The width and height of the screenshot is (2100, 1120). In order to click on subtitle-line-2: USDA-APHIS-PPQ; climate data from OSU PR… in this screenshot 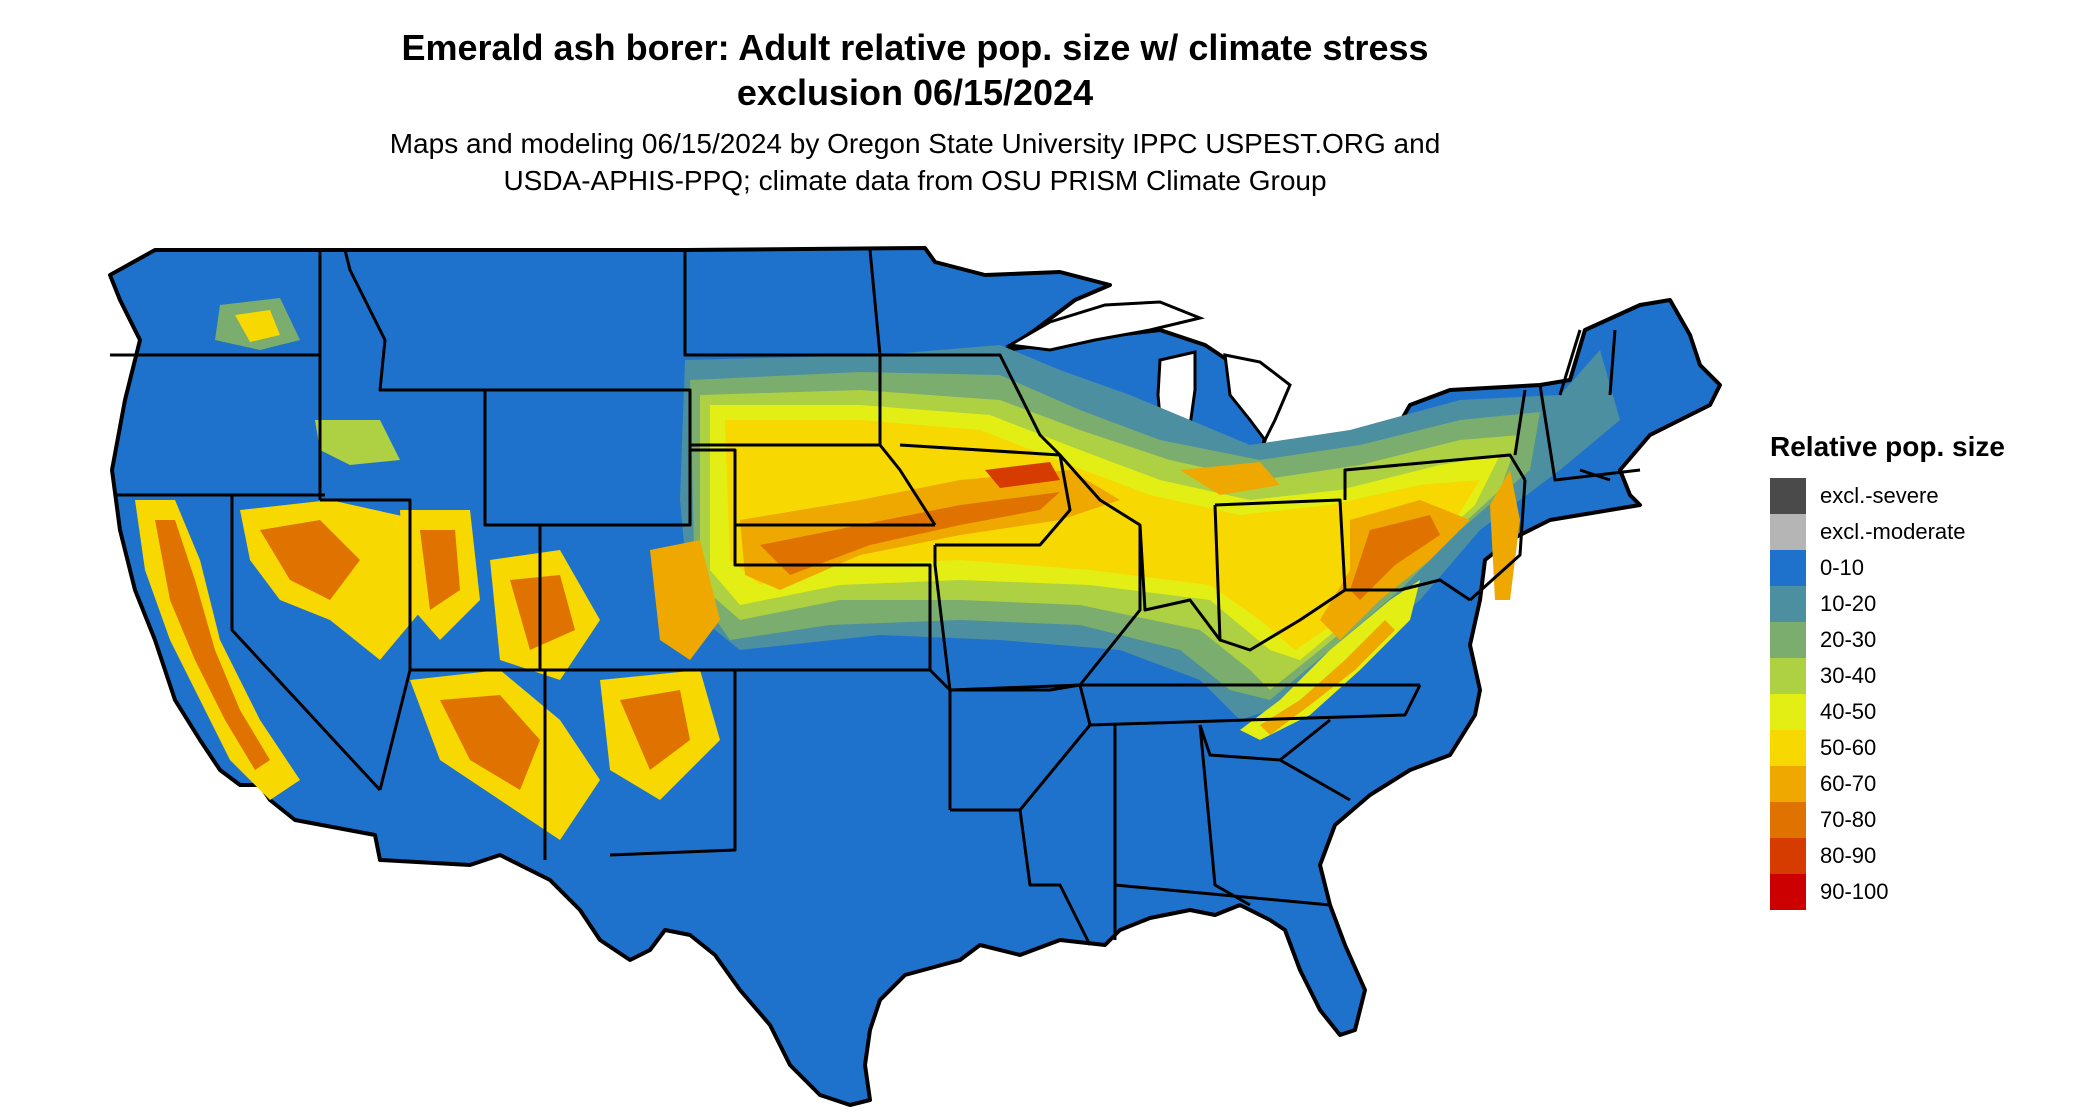, I will do `click(915, 180)`.